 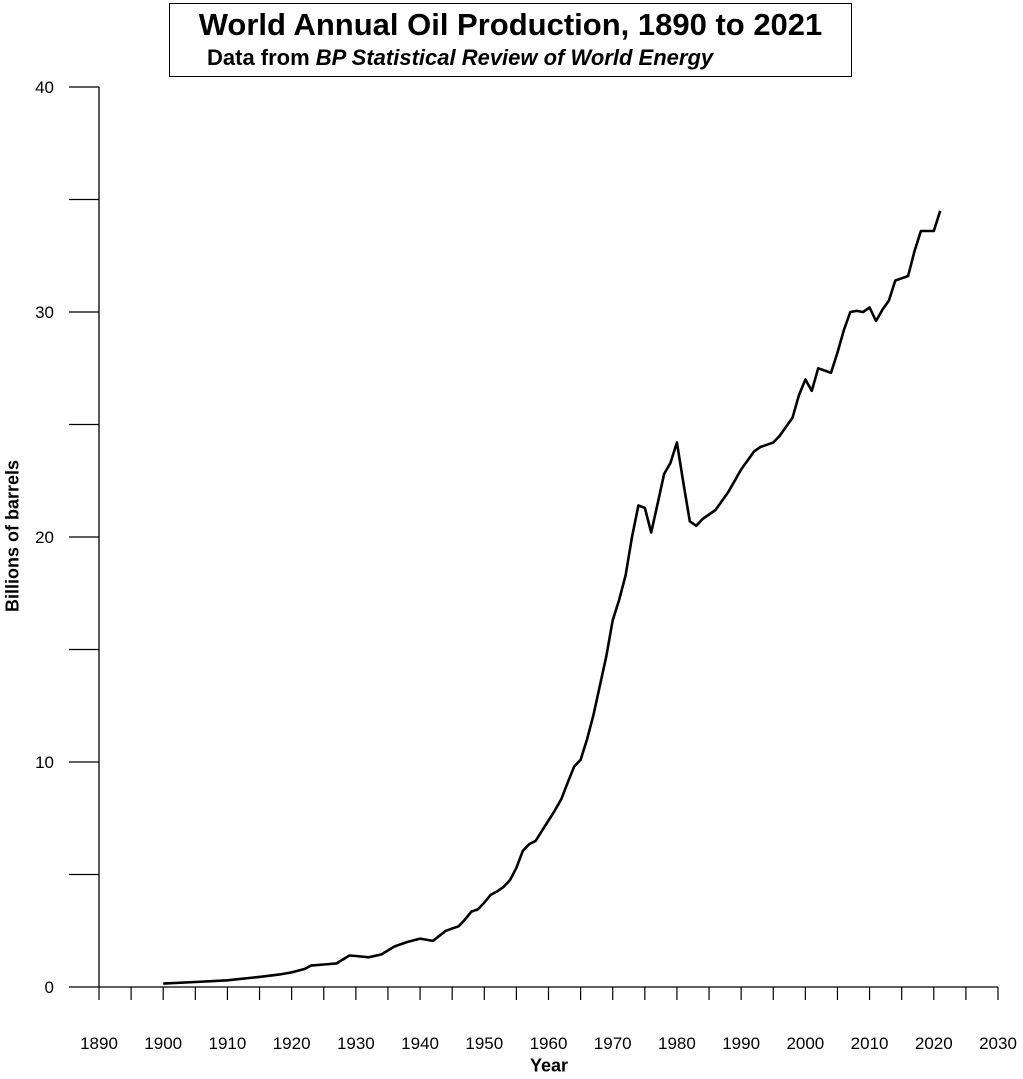 What do you see at coordinates (44, 762) in the screenshot?
I see `y-tick-label: 10` at bounding box center [44, 762].